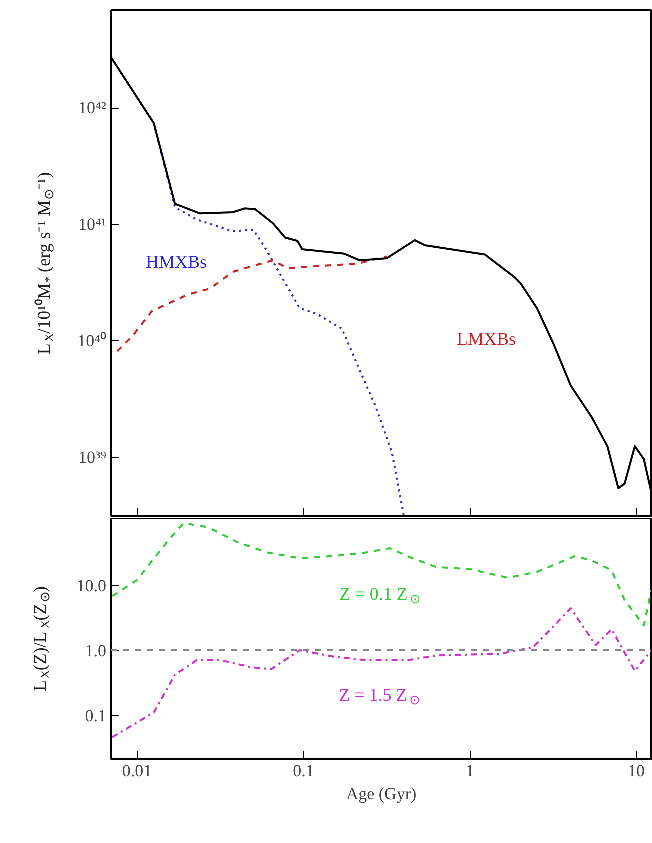 The height and width of the screenshot is (843, 652). Describe the element at coordinates (92, 108) in the screenshot. I see `y-tick-label: 10⁴²` at that location.